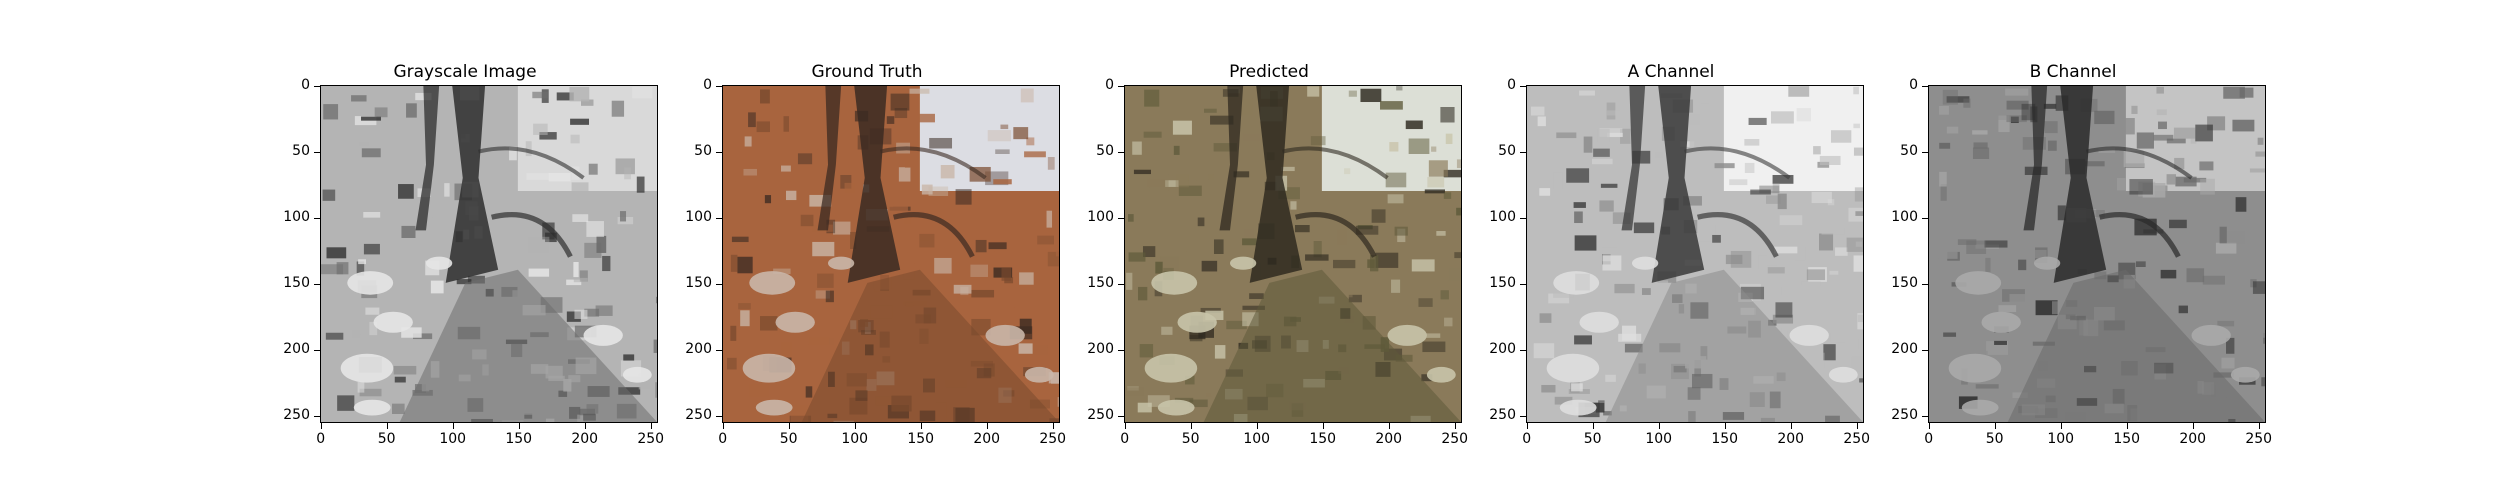  Describe the element at coordinates (867, 72) in the screenshot. I see `panel-title: Ground Truth` at that location.